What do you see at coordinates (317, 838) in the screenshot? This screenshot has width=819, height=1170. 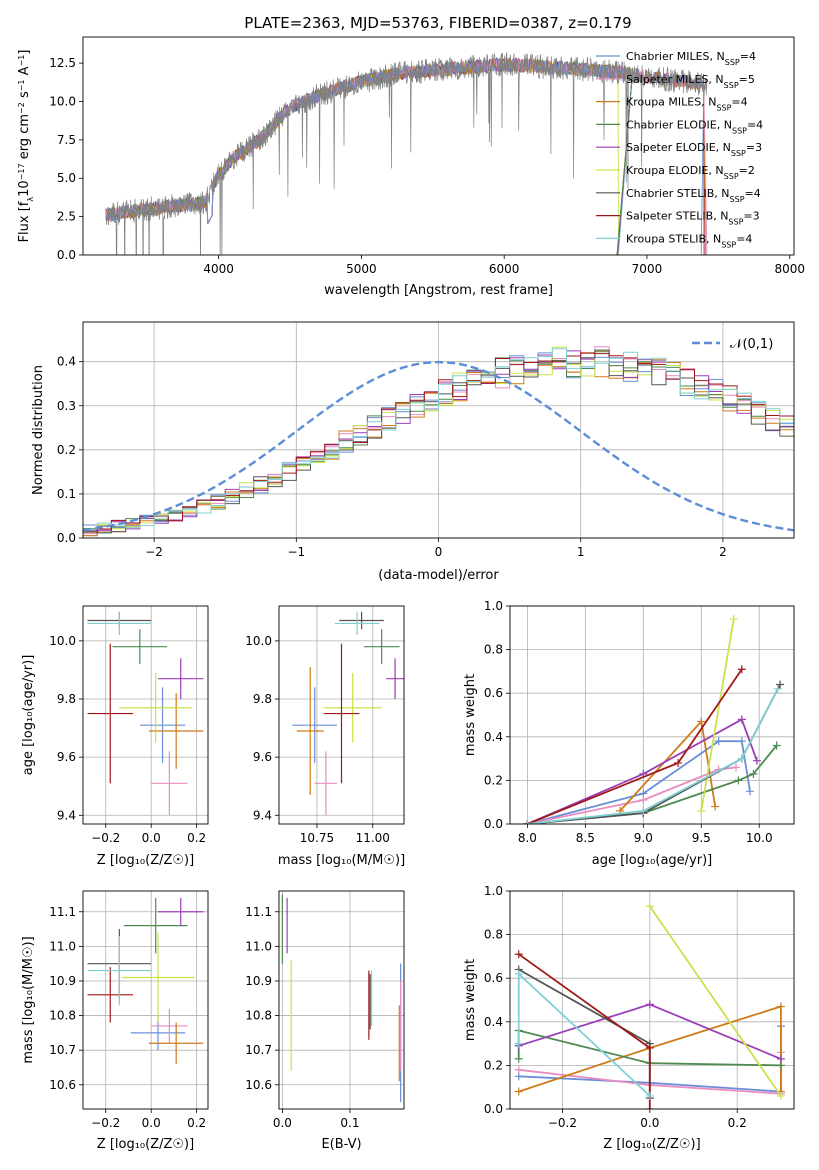 I see `x-tick-label: 10.75` at bounding box center [317, 838].